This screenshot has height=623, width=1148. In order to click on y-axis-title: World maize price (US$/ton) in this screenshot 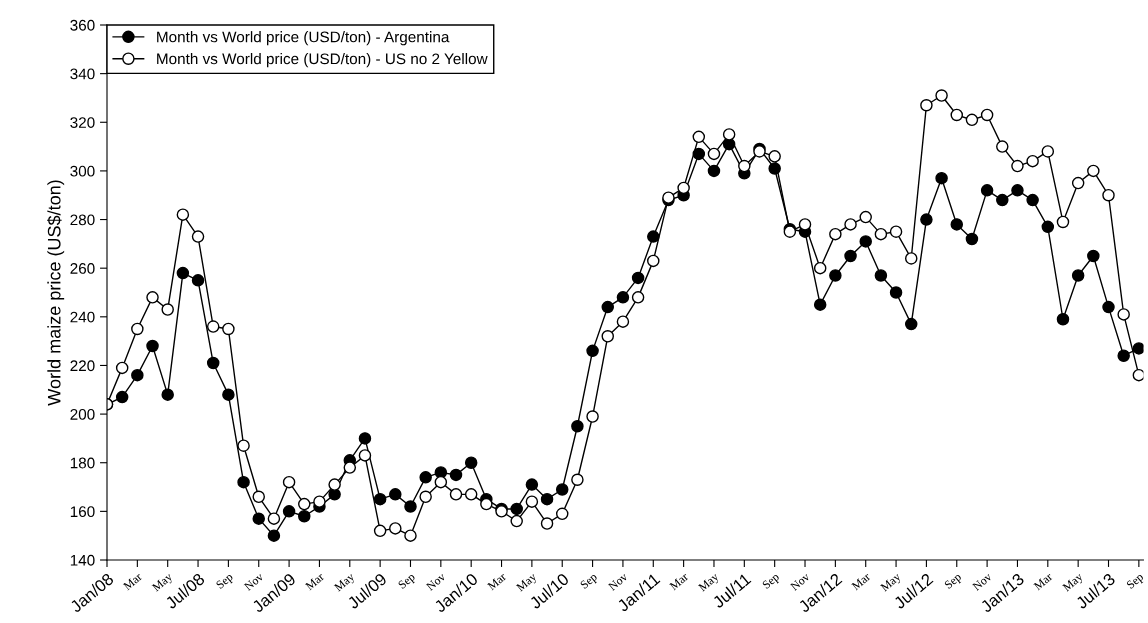, I will do `click(56, 293)`.